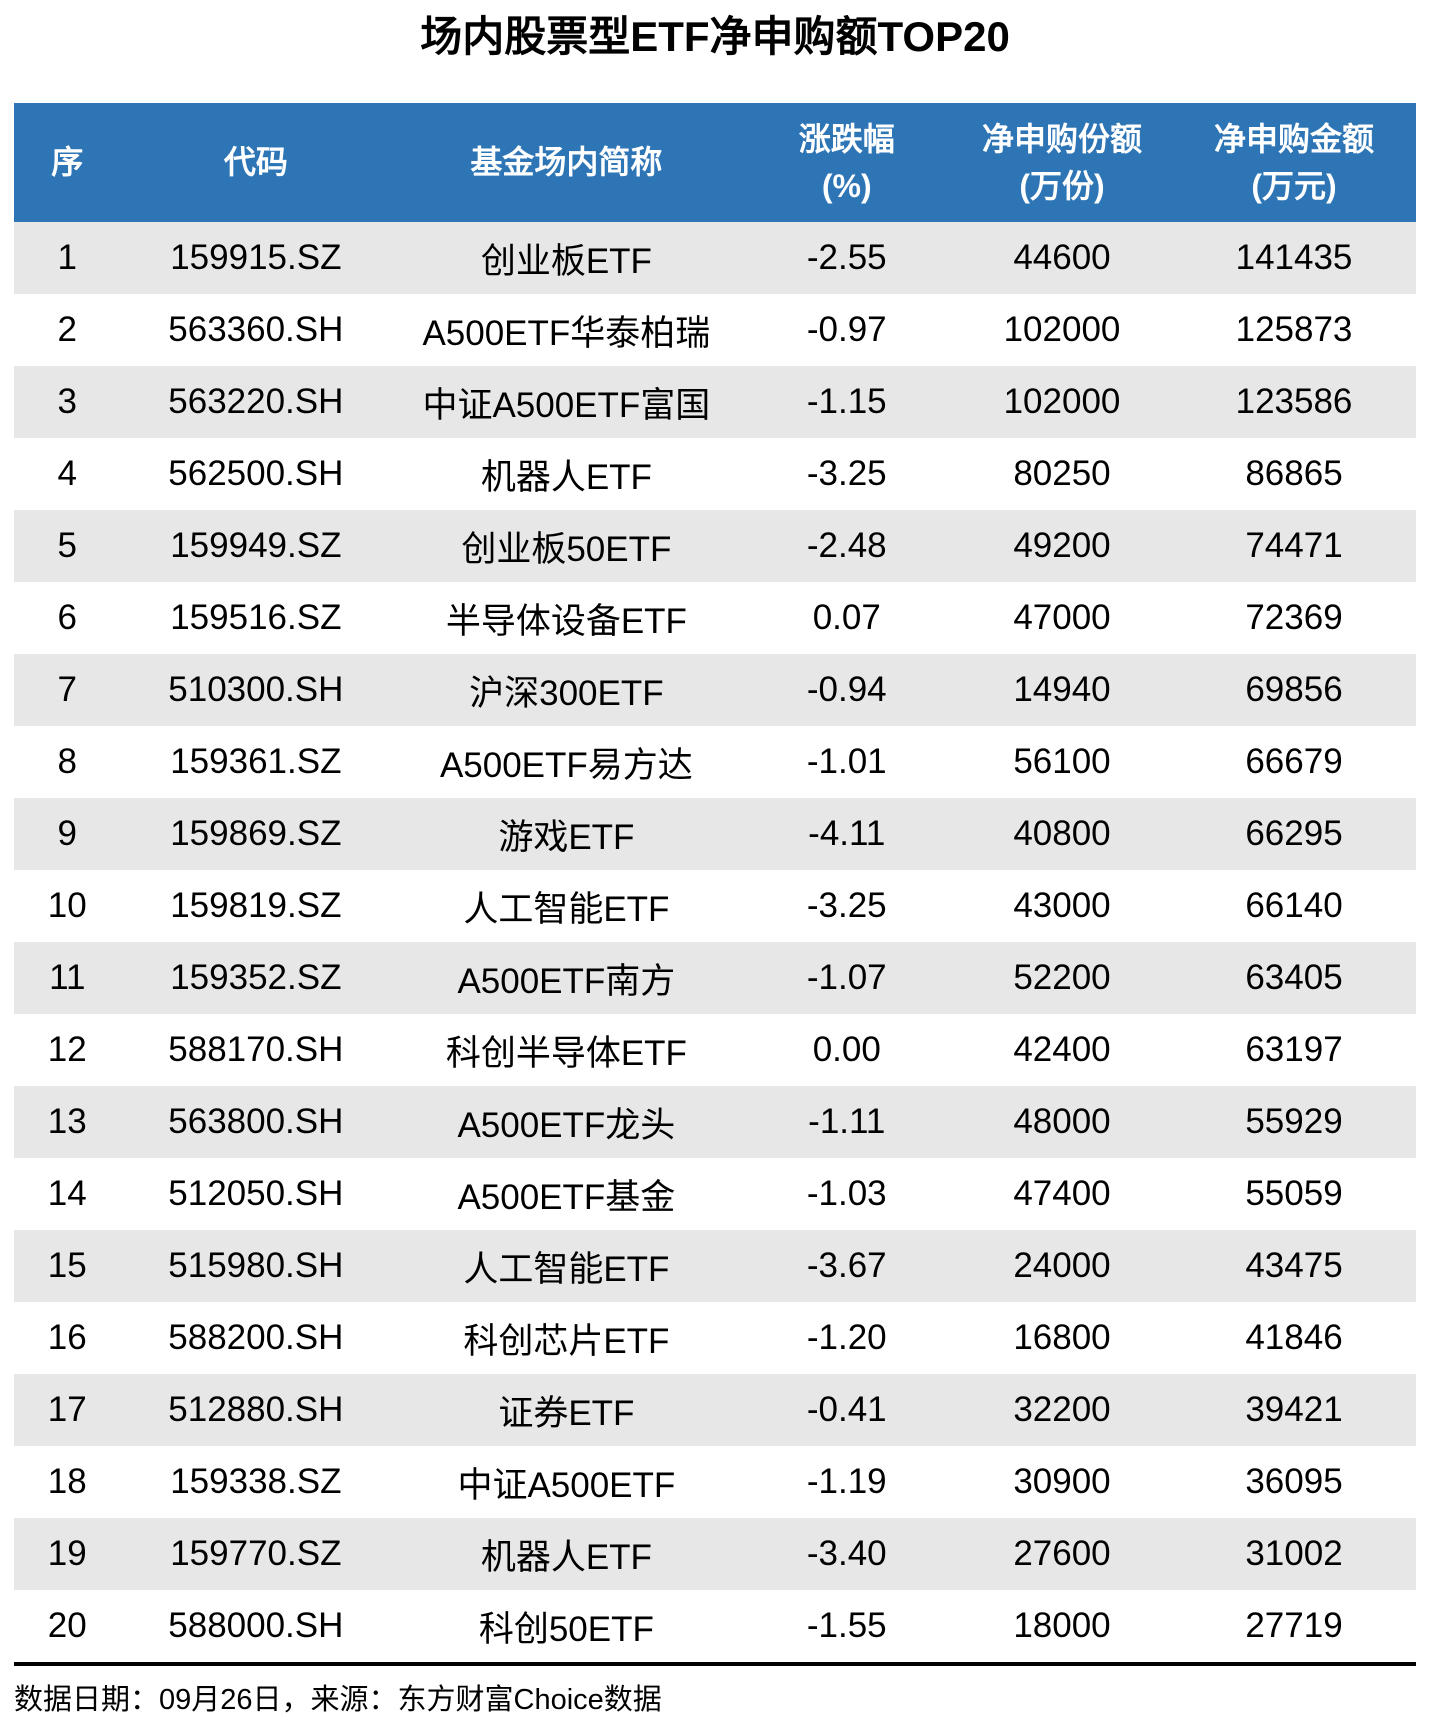 This screenshot has width=1430, height=1720. Describe the element at coordinates (1294, 905) in the screenshot. I see `cell-amount: 66140` at that location.